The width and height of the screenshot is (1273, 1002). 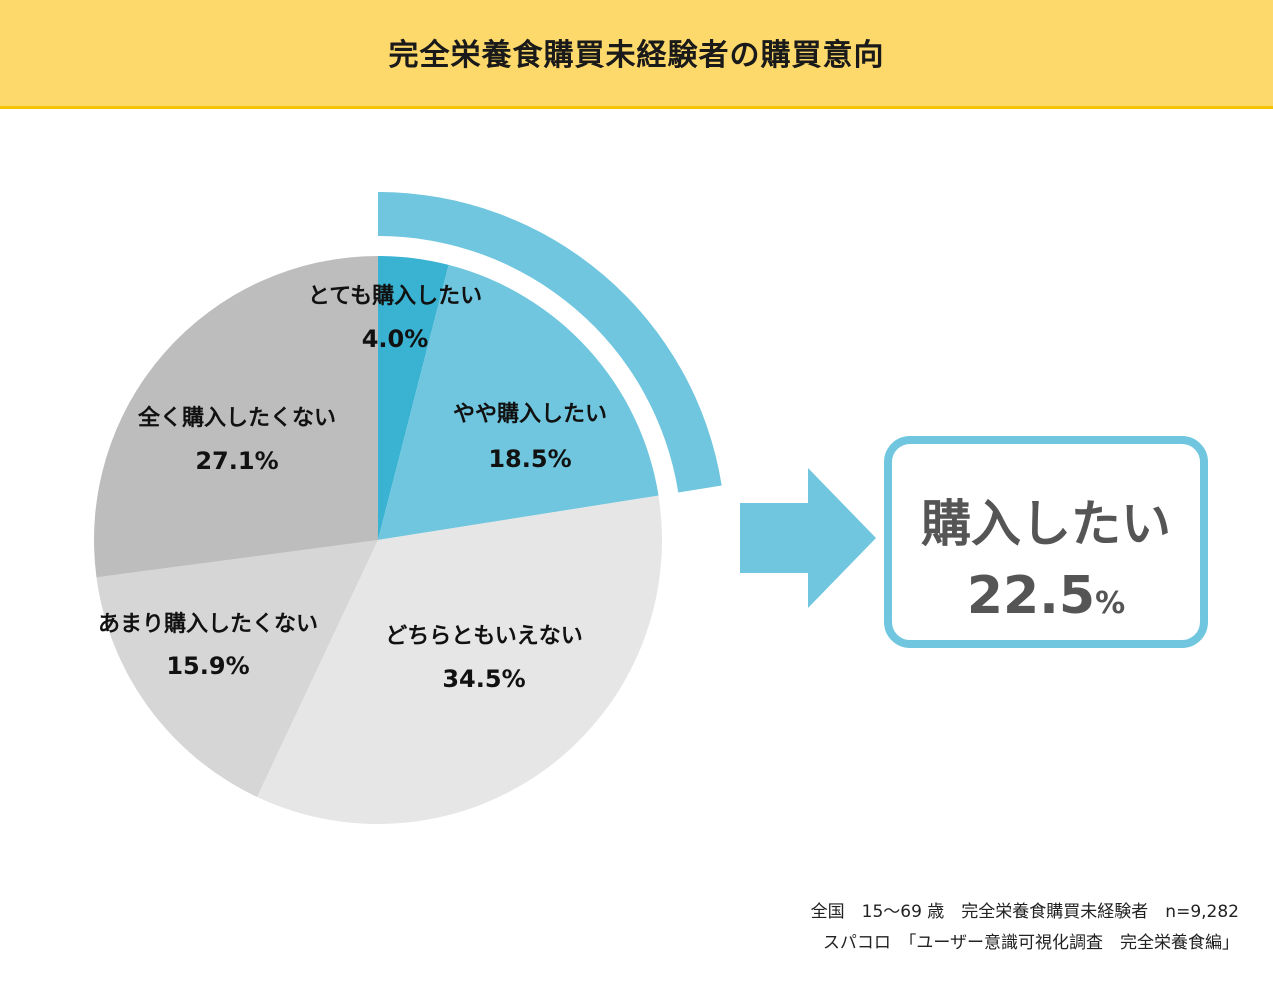 What do you see at coordinates (1110, 603) in the screenshot?
I see `summary-unit: %` at bounding box center [1110, 603].